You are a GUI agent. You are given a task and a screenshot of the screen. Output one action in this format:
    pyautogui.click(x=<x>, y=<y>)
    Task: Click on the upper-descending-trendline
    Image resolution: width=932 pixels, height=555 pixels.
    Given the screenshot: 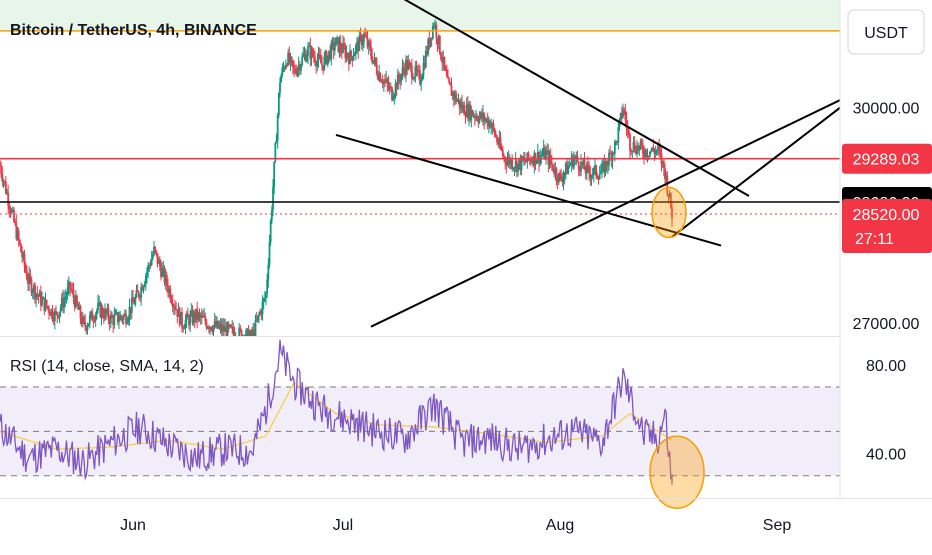 What is the action you would take?
    pyautogui.click(x=564, y=98)
    